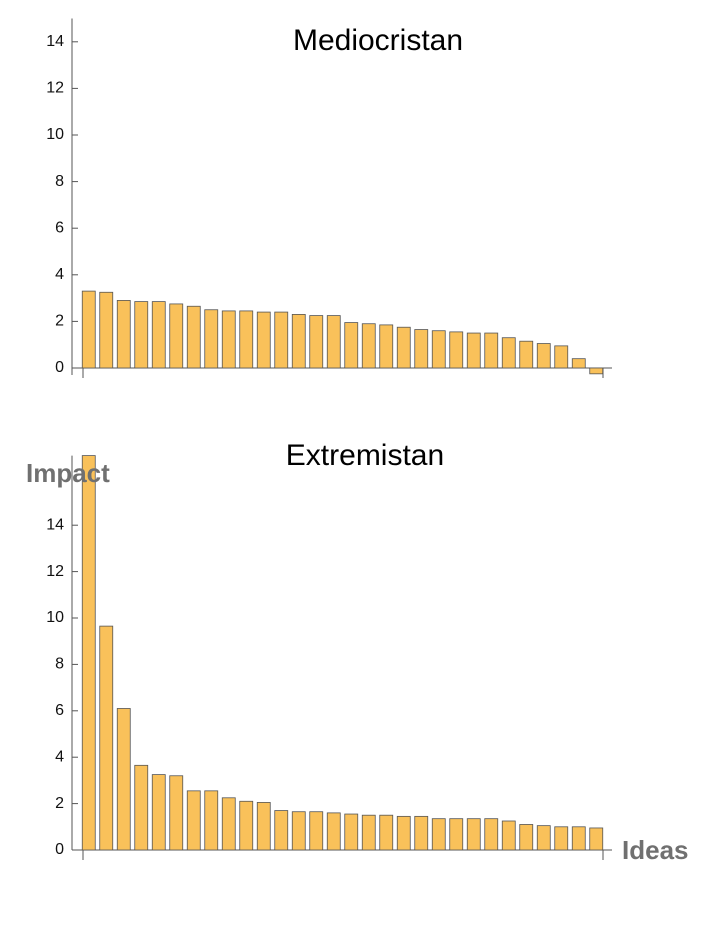 The image size is (720, 938). I want to click on x-axis-label: Ideas, so click(655, 850).